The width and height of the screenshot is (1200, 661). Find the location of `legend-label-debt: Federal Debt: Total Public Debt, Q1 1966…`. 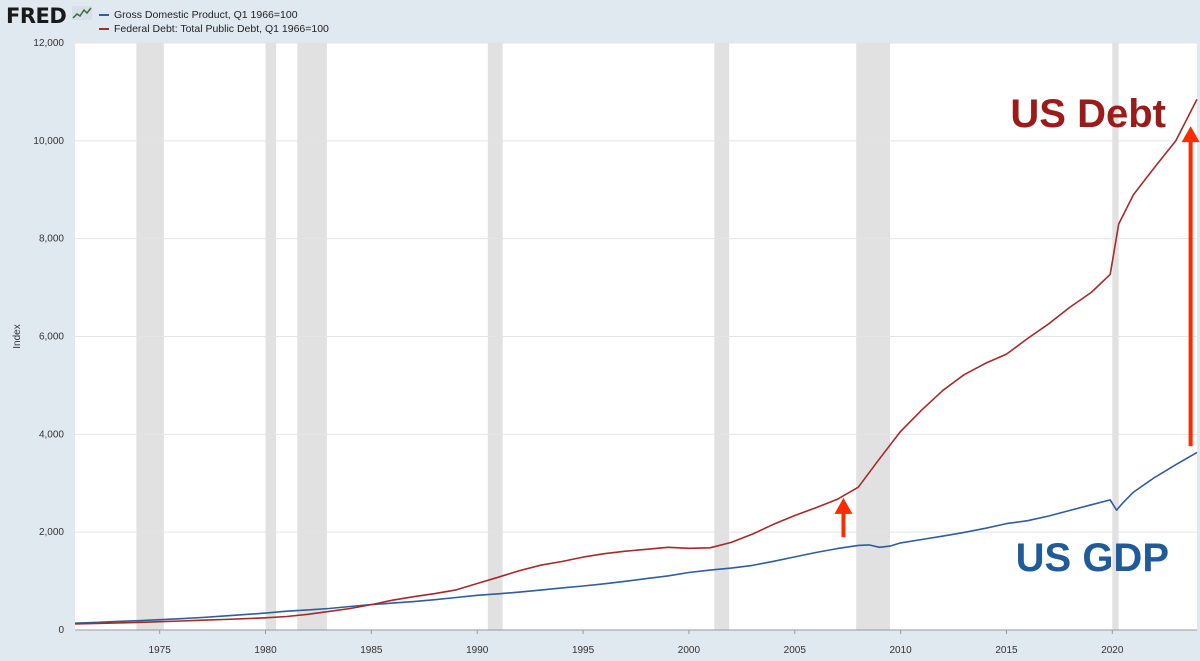

legend-label-debt: Federal Debt: Total Public Debt, Q1 1966… is located at coordinates (221, 29).